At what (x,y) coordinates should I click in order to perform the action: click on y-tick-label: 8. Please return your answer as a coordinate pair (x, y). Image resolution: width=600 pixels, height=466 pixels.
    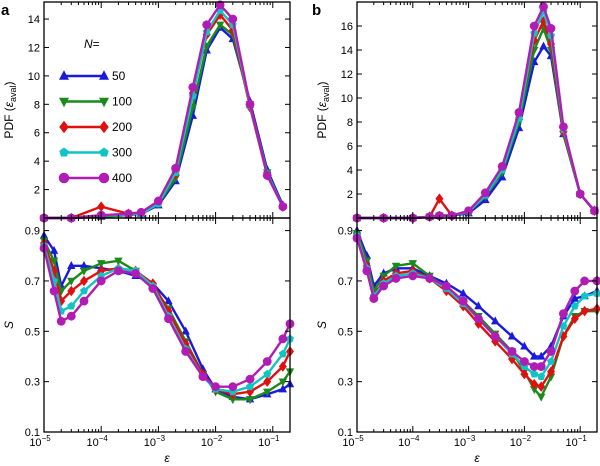
    Looking at the image, I should click on (37, 105).